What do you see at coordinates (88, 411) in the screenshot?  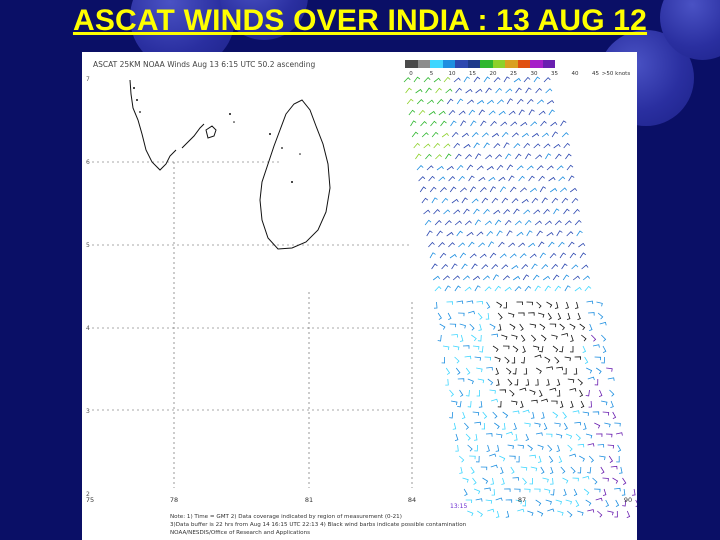 I see `latitude-tick: 3` at bounding box center [88, 411].